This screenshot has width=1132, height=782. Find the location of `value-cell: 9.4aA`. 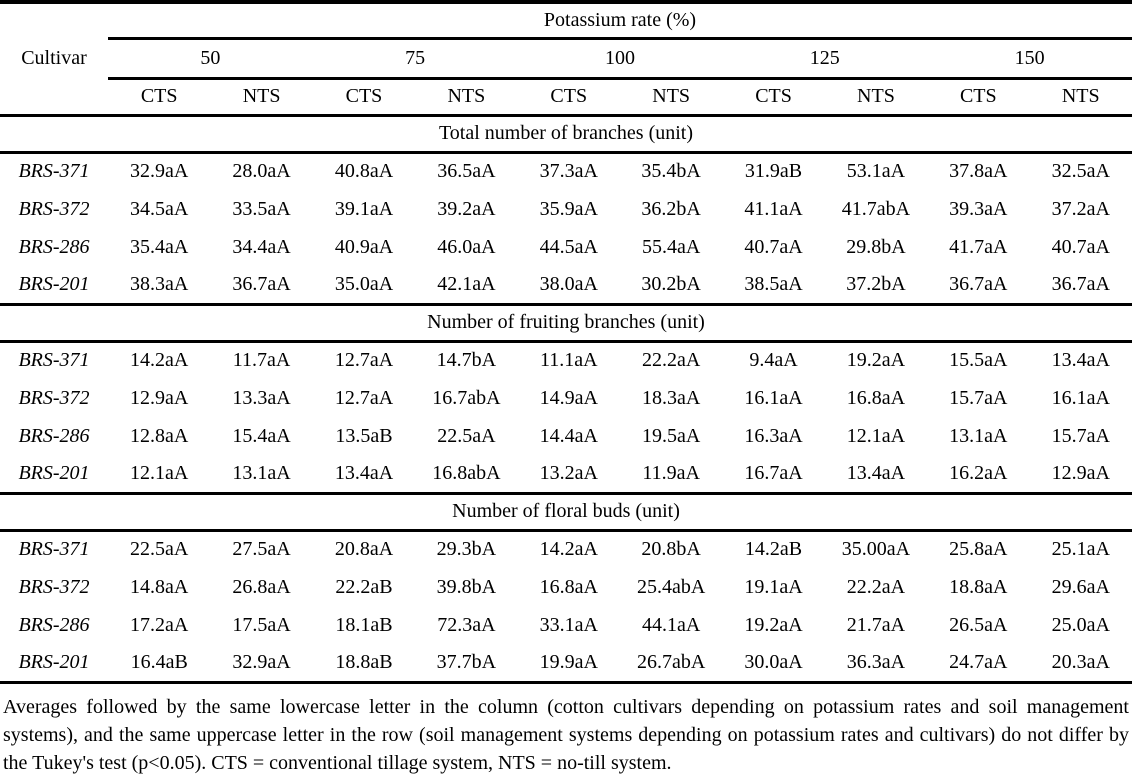

value-cell: 9.4aA is located at coordinates (773, 360).